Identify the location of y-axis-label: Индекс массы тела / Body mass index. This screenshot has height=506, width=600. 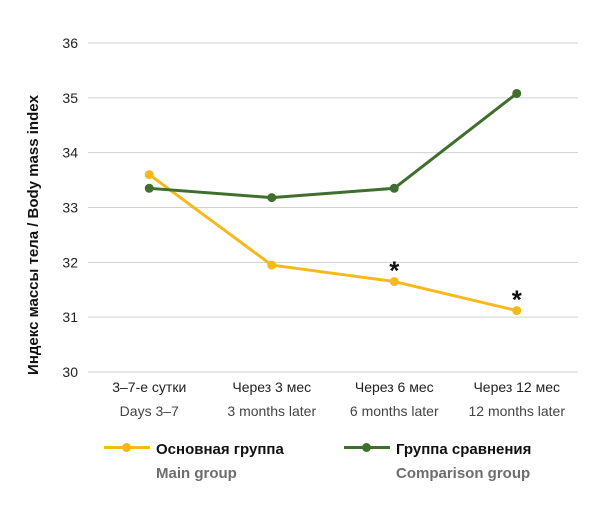
(33, 234).